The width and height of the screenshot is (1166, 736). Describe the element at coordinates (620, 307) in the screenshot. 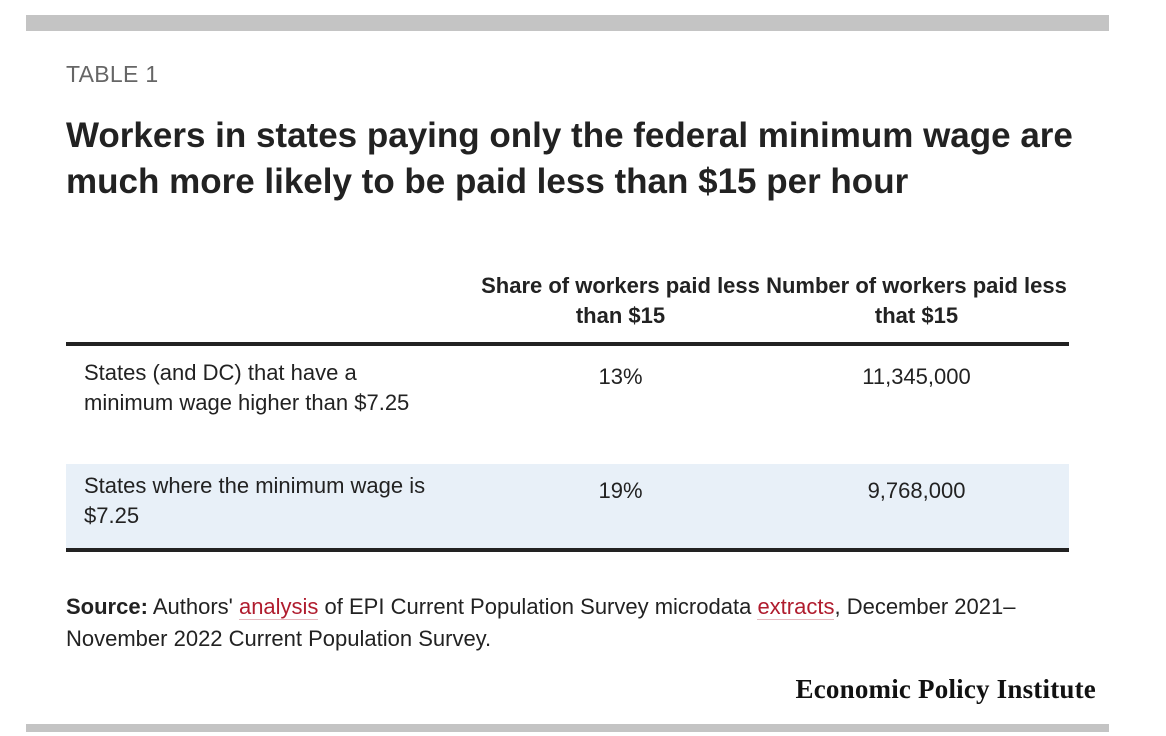

I see `column-header-share: Share of workers paid less than $15` at that location.